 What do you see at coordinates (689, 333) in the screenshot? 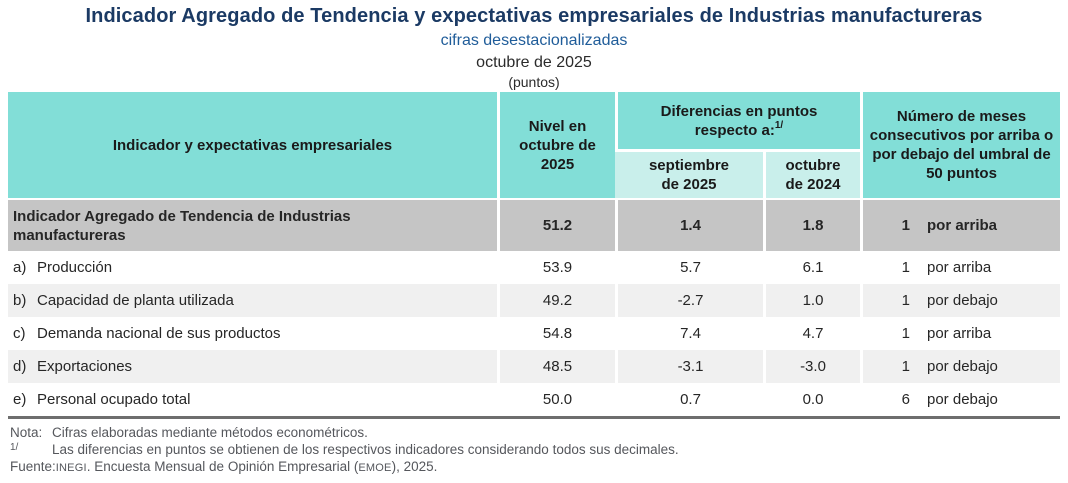
I see `diff-month-value: 7.4` at bounding box center [689, 333].